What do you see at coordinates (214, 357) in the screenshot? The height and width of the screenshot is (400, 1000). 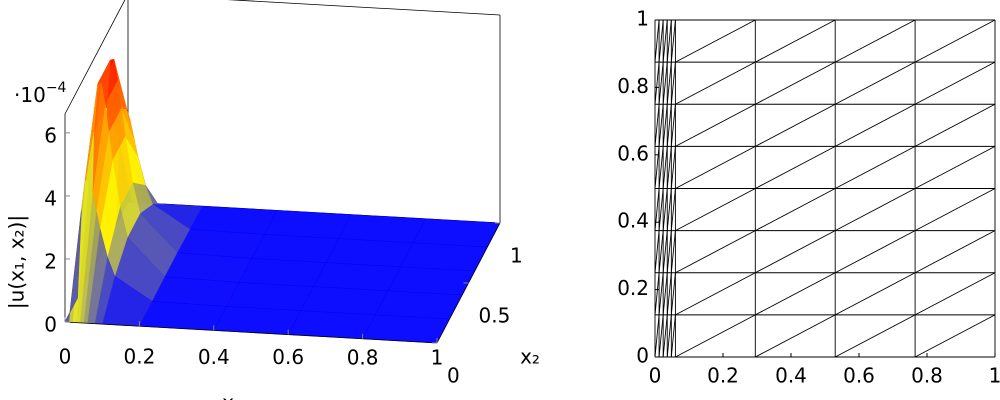 I see `x1-tick-label: 0.4` at bounding box center [214, 357].